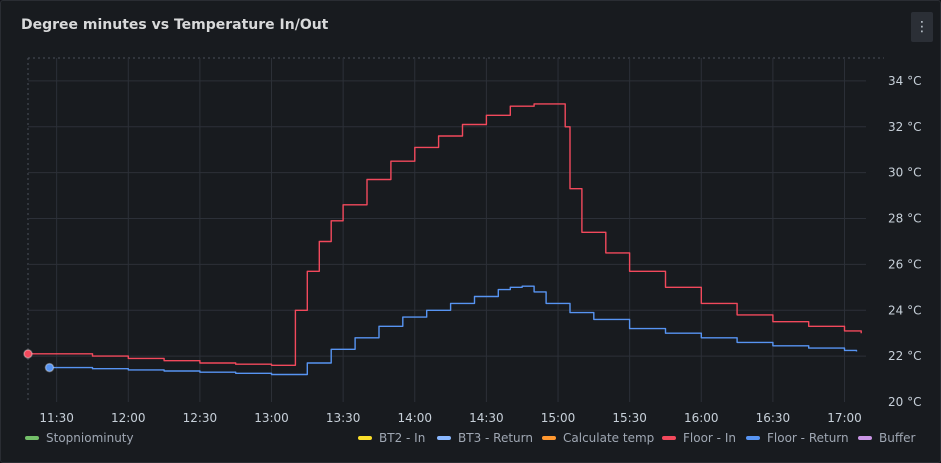 The height and width of the screenshot is (463, 941). Describe the element at coordinates (629, 418) in the screenshot. I see `x-tick-label: 15:30` at that location.